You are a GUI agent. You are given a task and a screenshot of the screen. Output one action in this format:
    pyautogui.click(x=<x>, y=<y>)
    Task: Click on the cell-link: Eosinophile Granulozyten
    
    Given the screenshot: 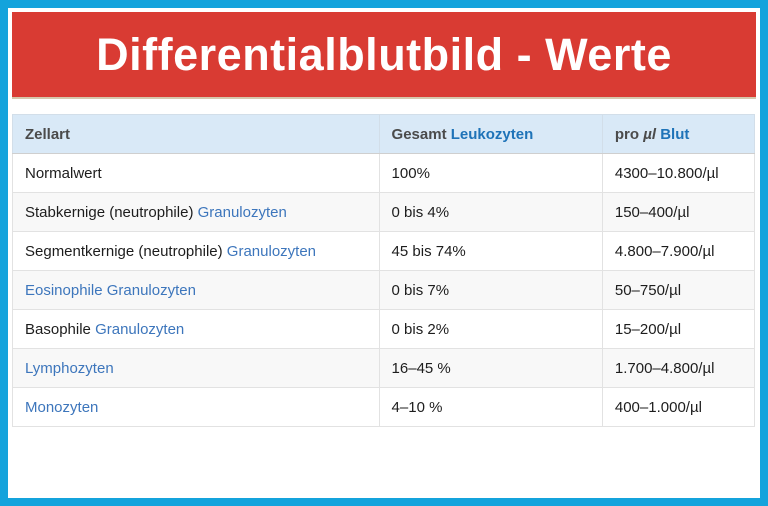 What is the action you would take?
    pyautogui.click(x=110, y=290)
    